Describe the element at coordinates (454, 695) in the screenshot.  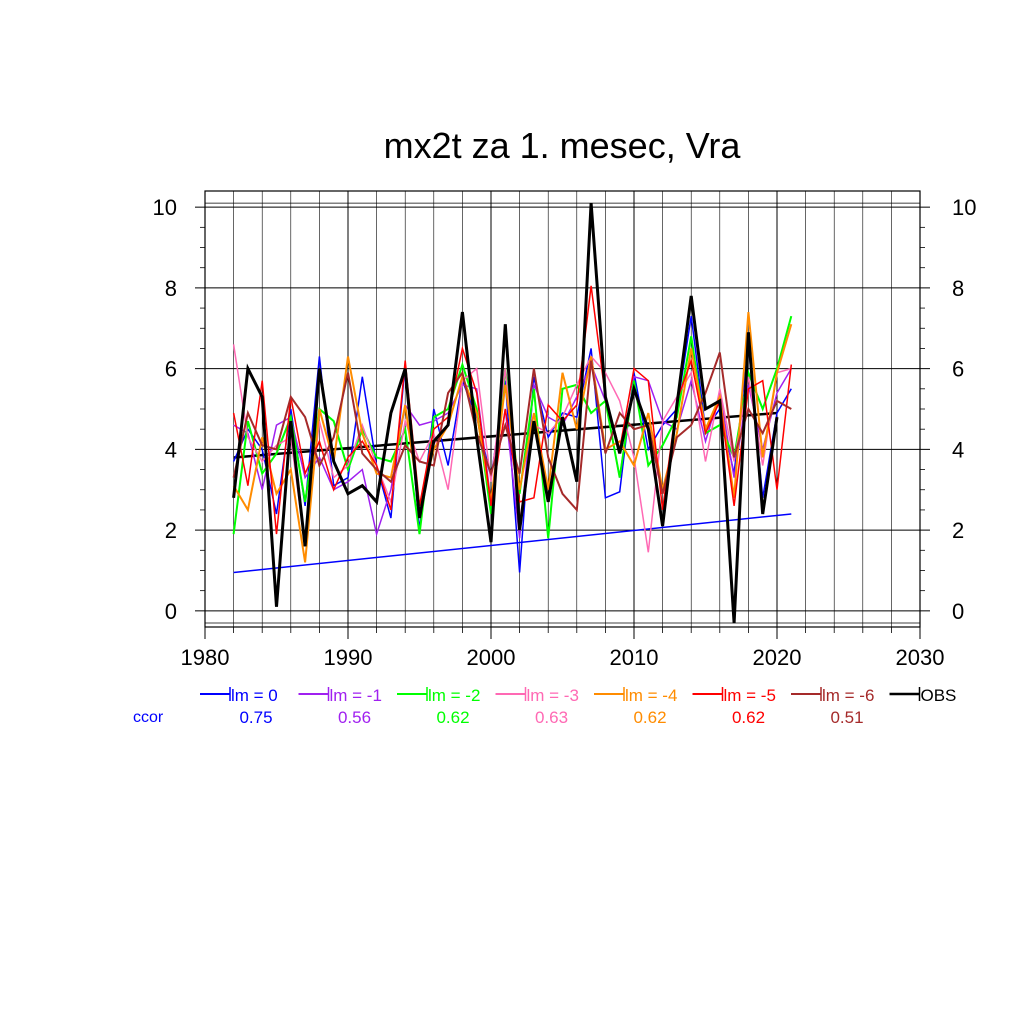
I see `legend-label: lm = -2` at that location.